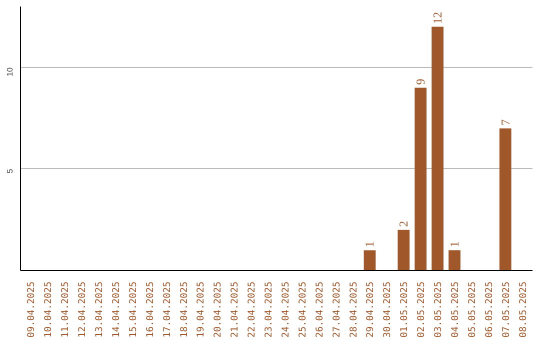 This screenshot has width=540, height=340. Describe the element at coordinates (489, 309) in the screenshot. I see `x-tick-label: 06.05.2025` at that location.